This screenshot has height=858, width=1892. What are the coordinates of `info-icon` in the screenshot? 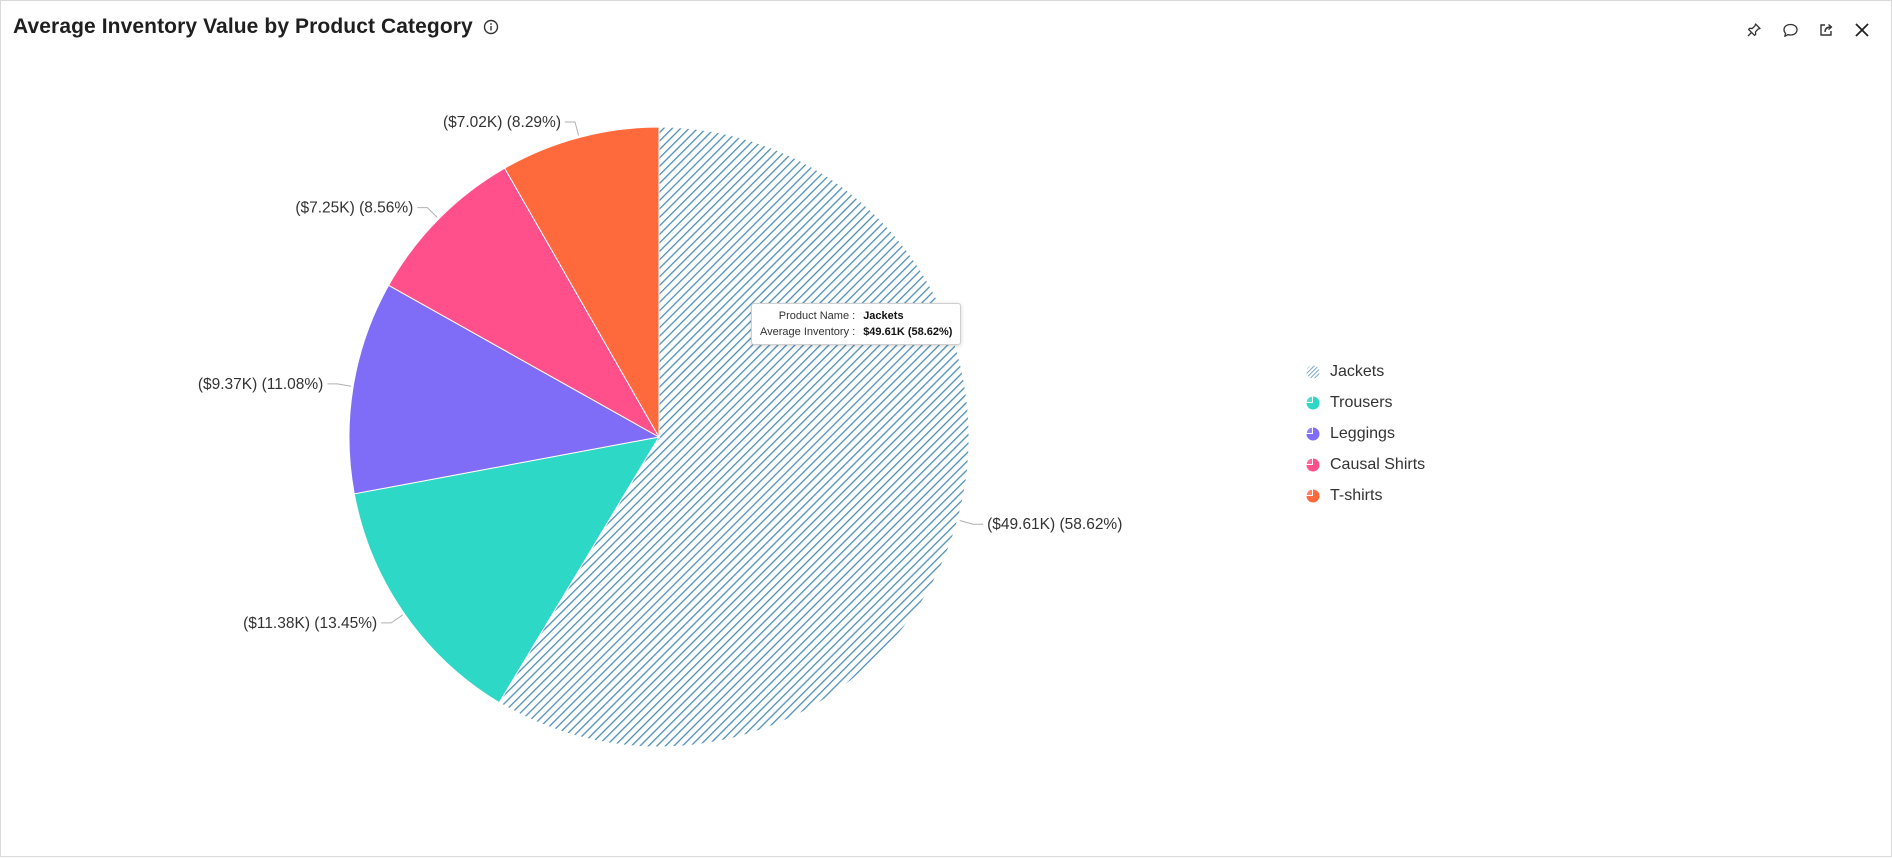 It's located at (491, 27).